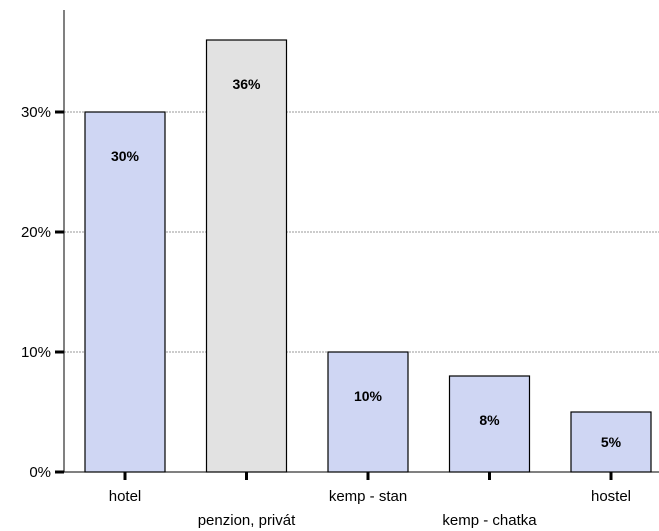 Image resolution: width=659 pixels, height=531 pixels. Describe the element at coordinates (611, 496) in the screenshot. I see `category-label-4: hostel` at that location.